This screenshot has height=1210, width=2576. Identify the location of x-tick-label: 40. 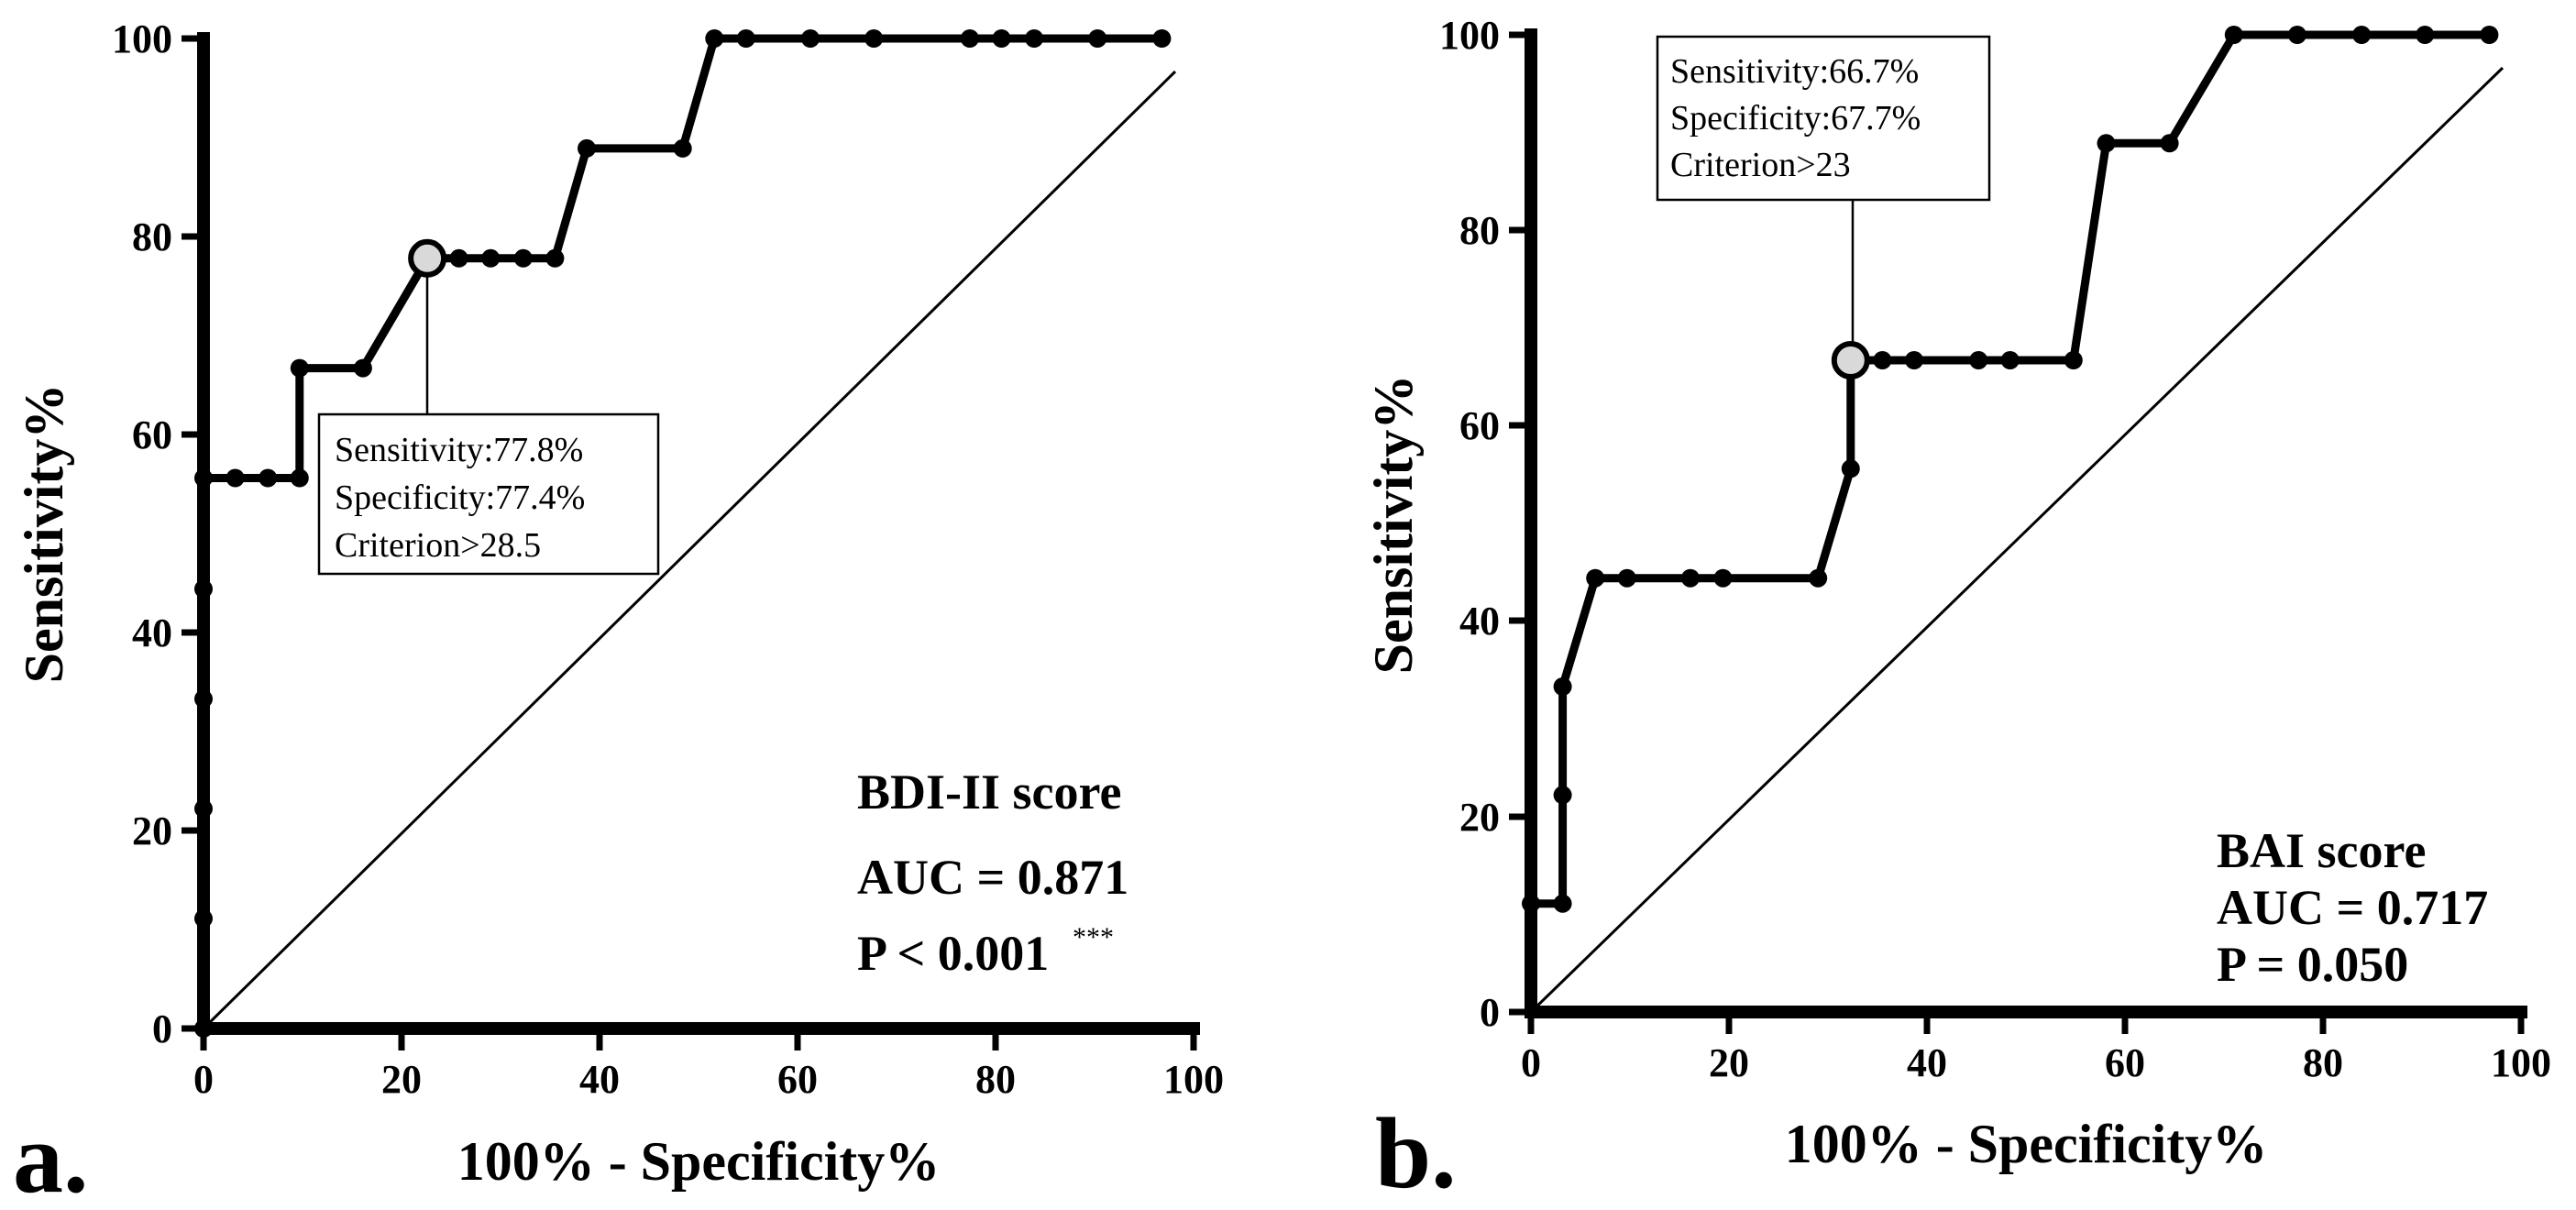
(599, 1079).